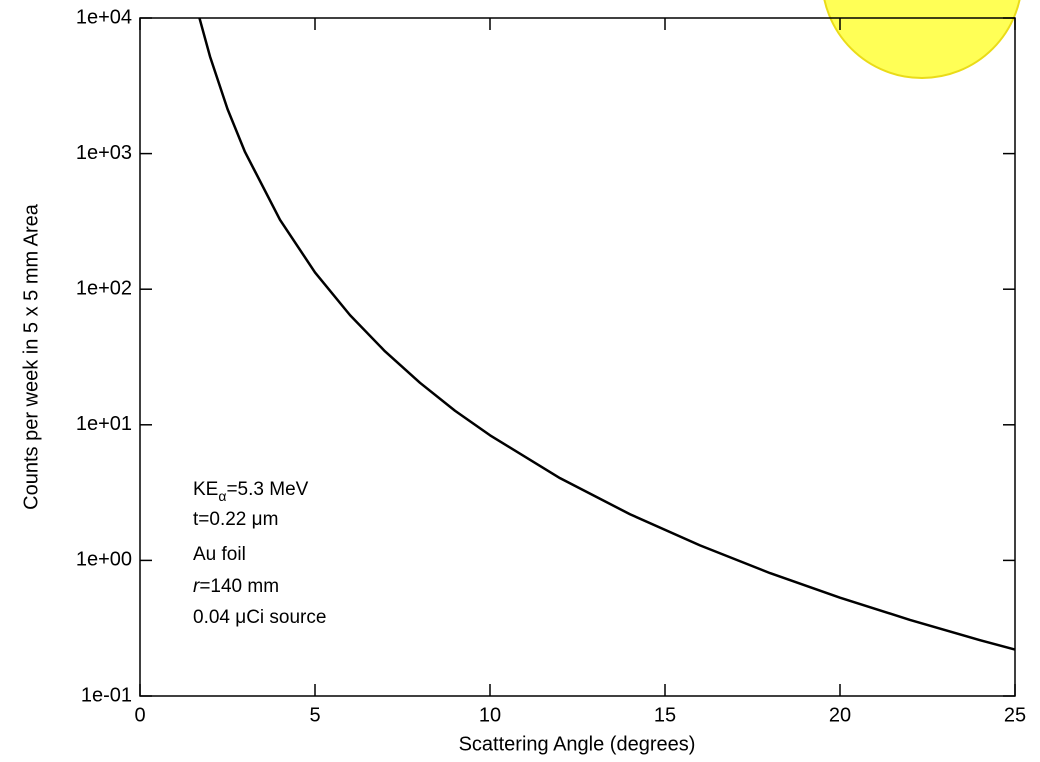  Describe the element at coordinates (222, 496) in the screenshot. I see `annotation-sub: α` at that location.